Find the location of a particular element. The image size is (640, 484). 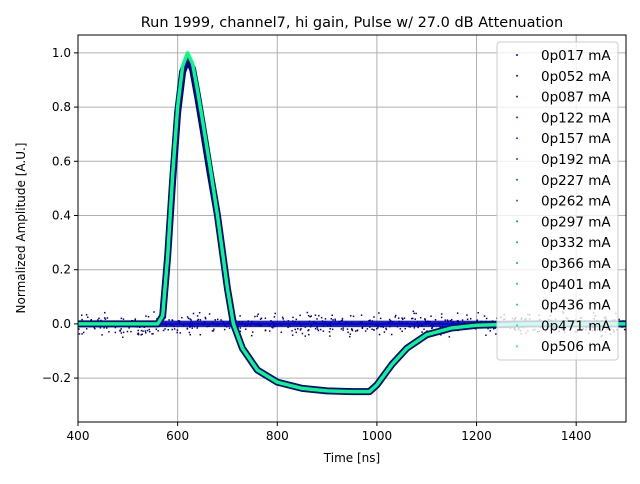

x-tick-label: 400 is located at coordinates (78, 436).